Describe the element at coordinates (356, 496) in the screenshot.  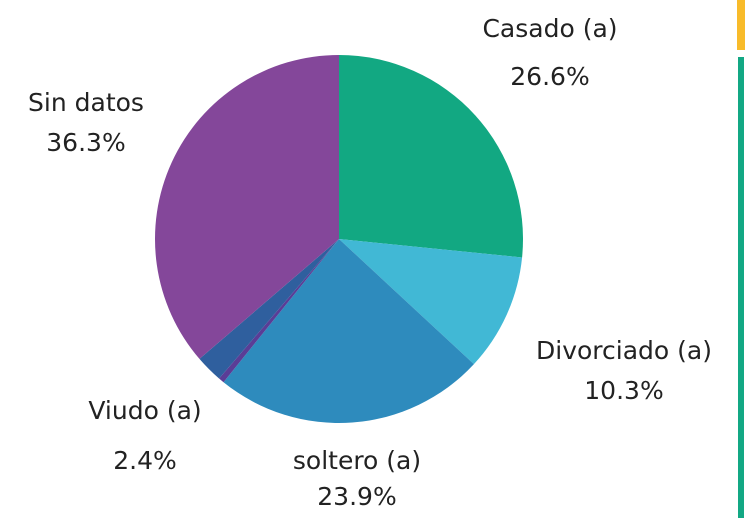
I see `slice-value-label: 23.9%` at that location.